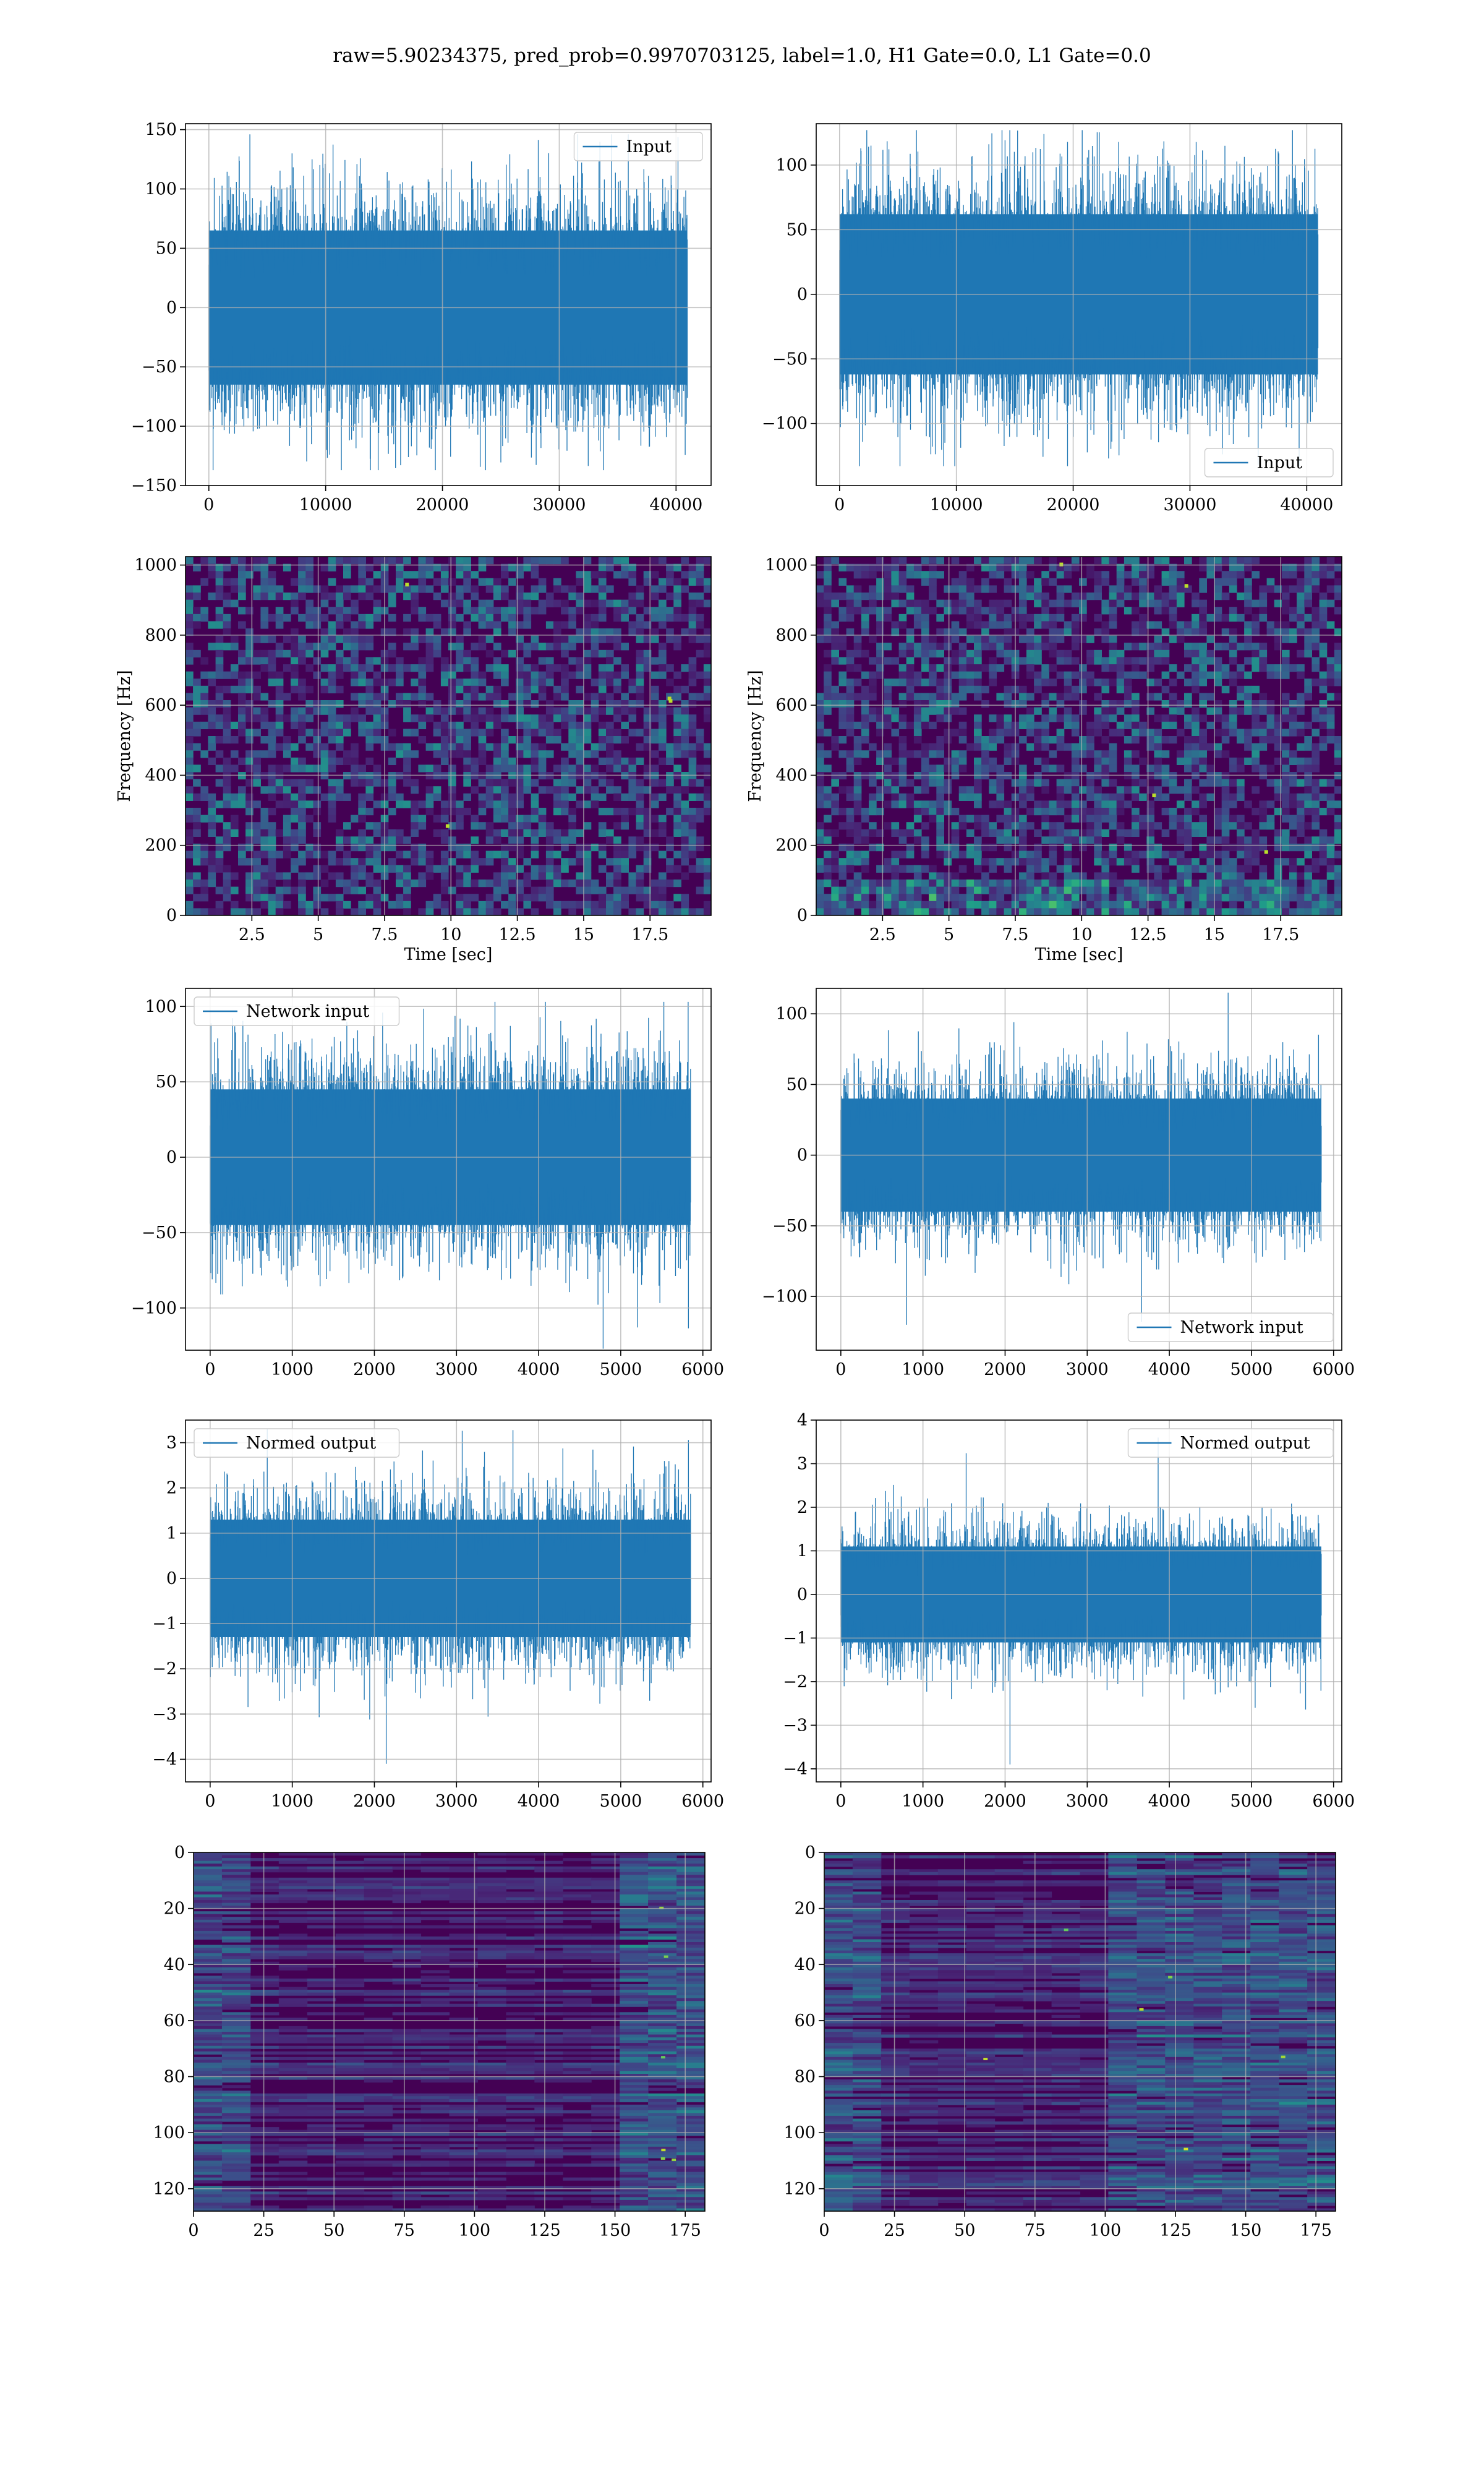  Describe the element at coordinates (252, 934) in the screenshot. I see `x-tick-label: 2.5` at that location.